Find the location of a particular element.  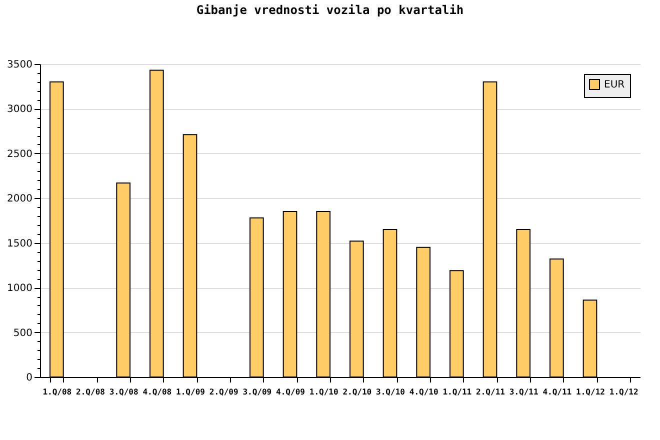

x-tick-label: 2.Q/09 is located at coordinates (223, 392).